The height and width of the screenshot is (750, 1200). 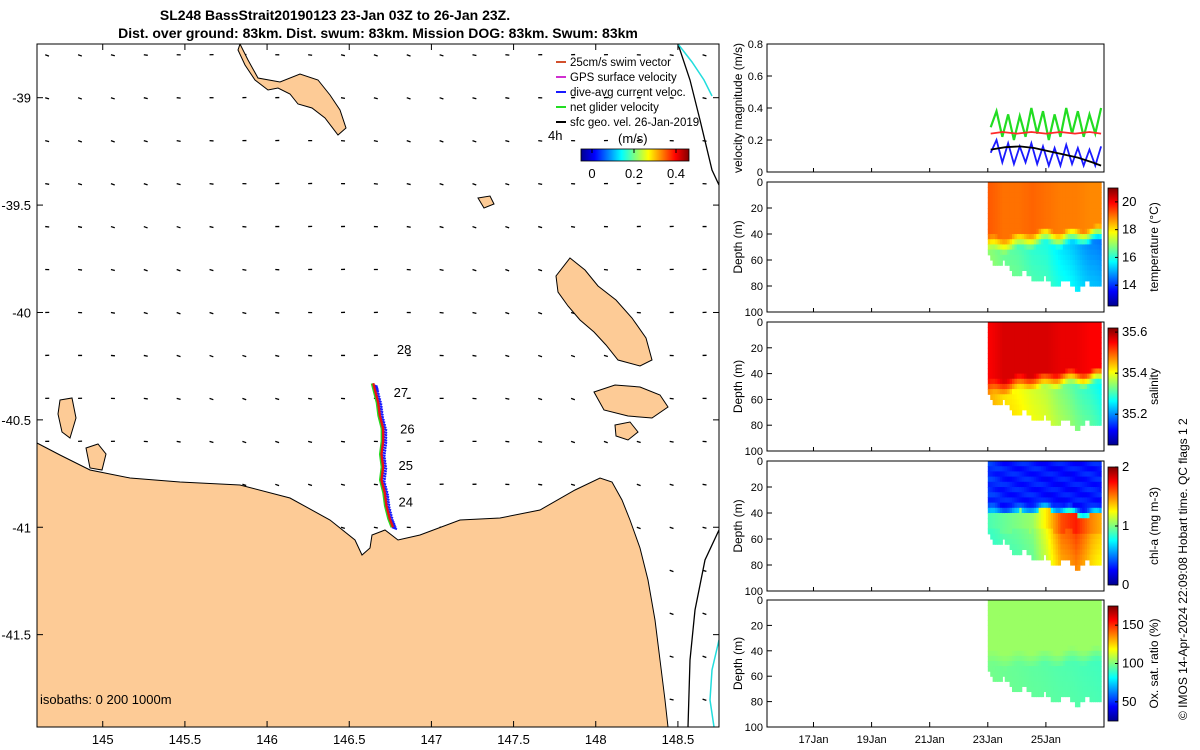 I want to click on time-x-tick-label: 17Jan, so click(x=813, y=740).